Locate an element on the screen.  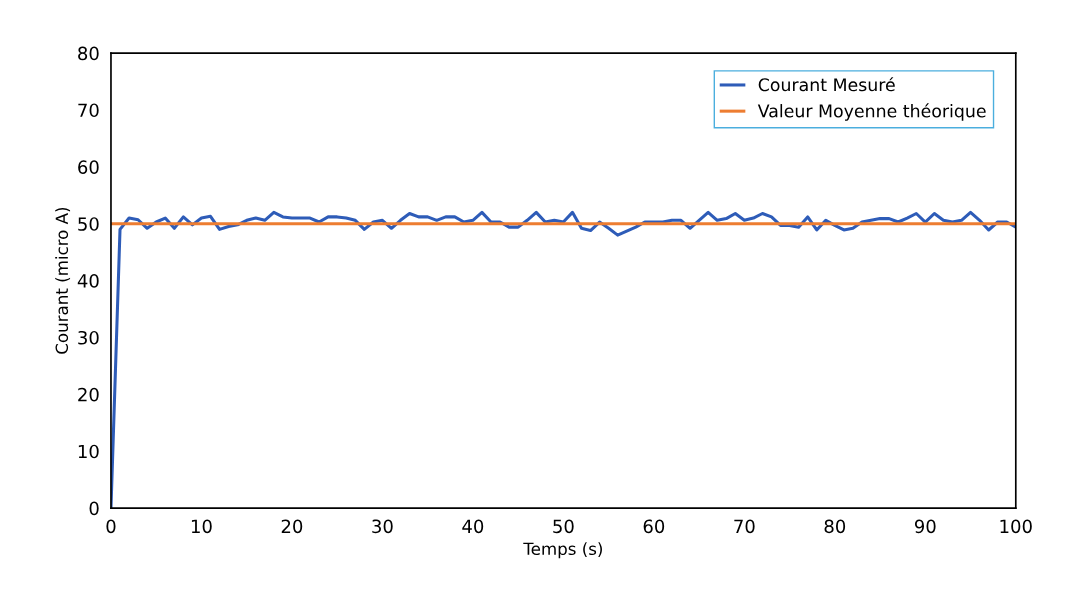
x-tick-label: 70 is located at coordinates (744, 526).